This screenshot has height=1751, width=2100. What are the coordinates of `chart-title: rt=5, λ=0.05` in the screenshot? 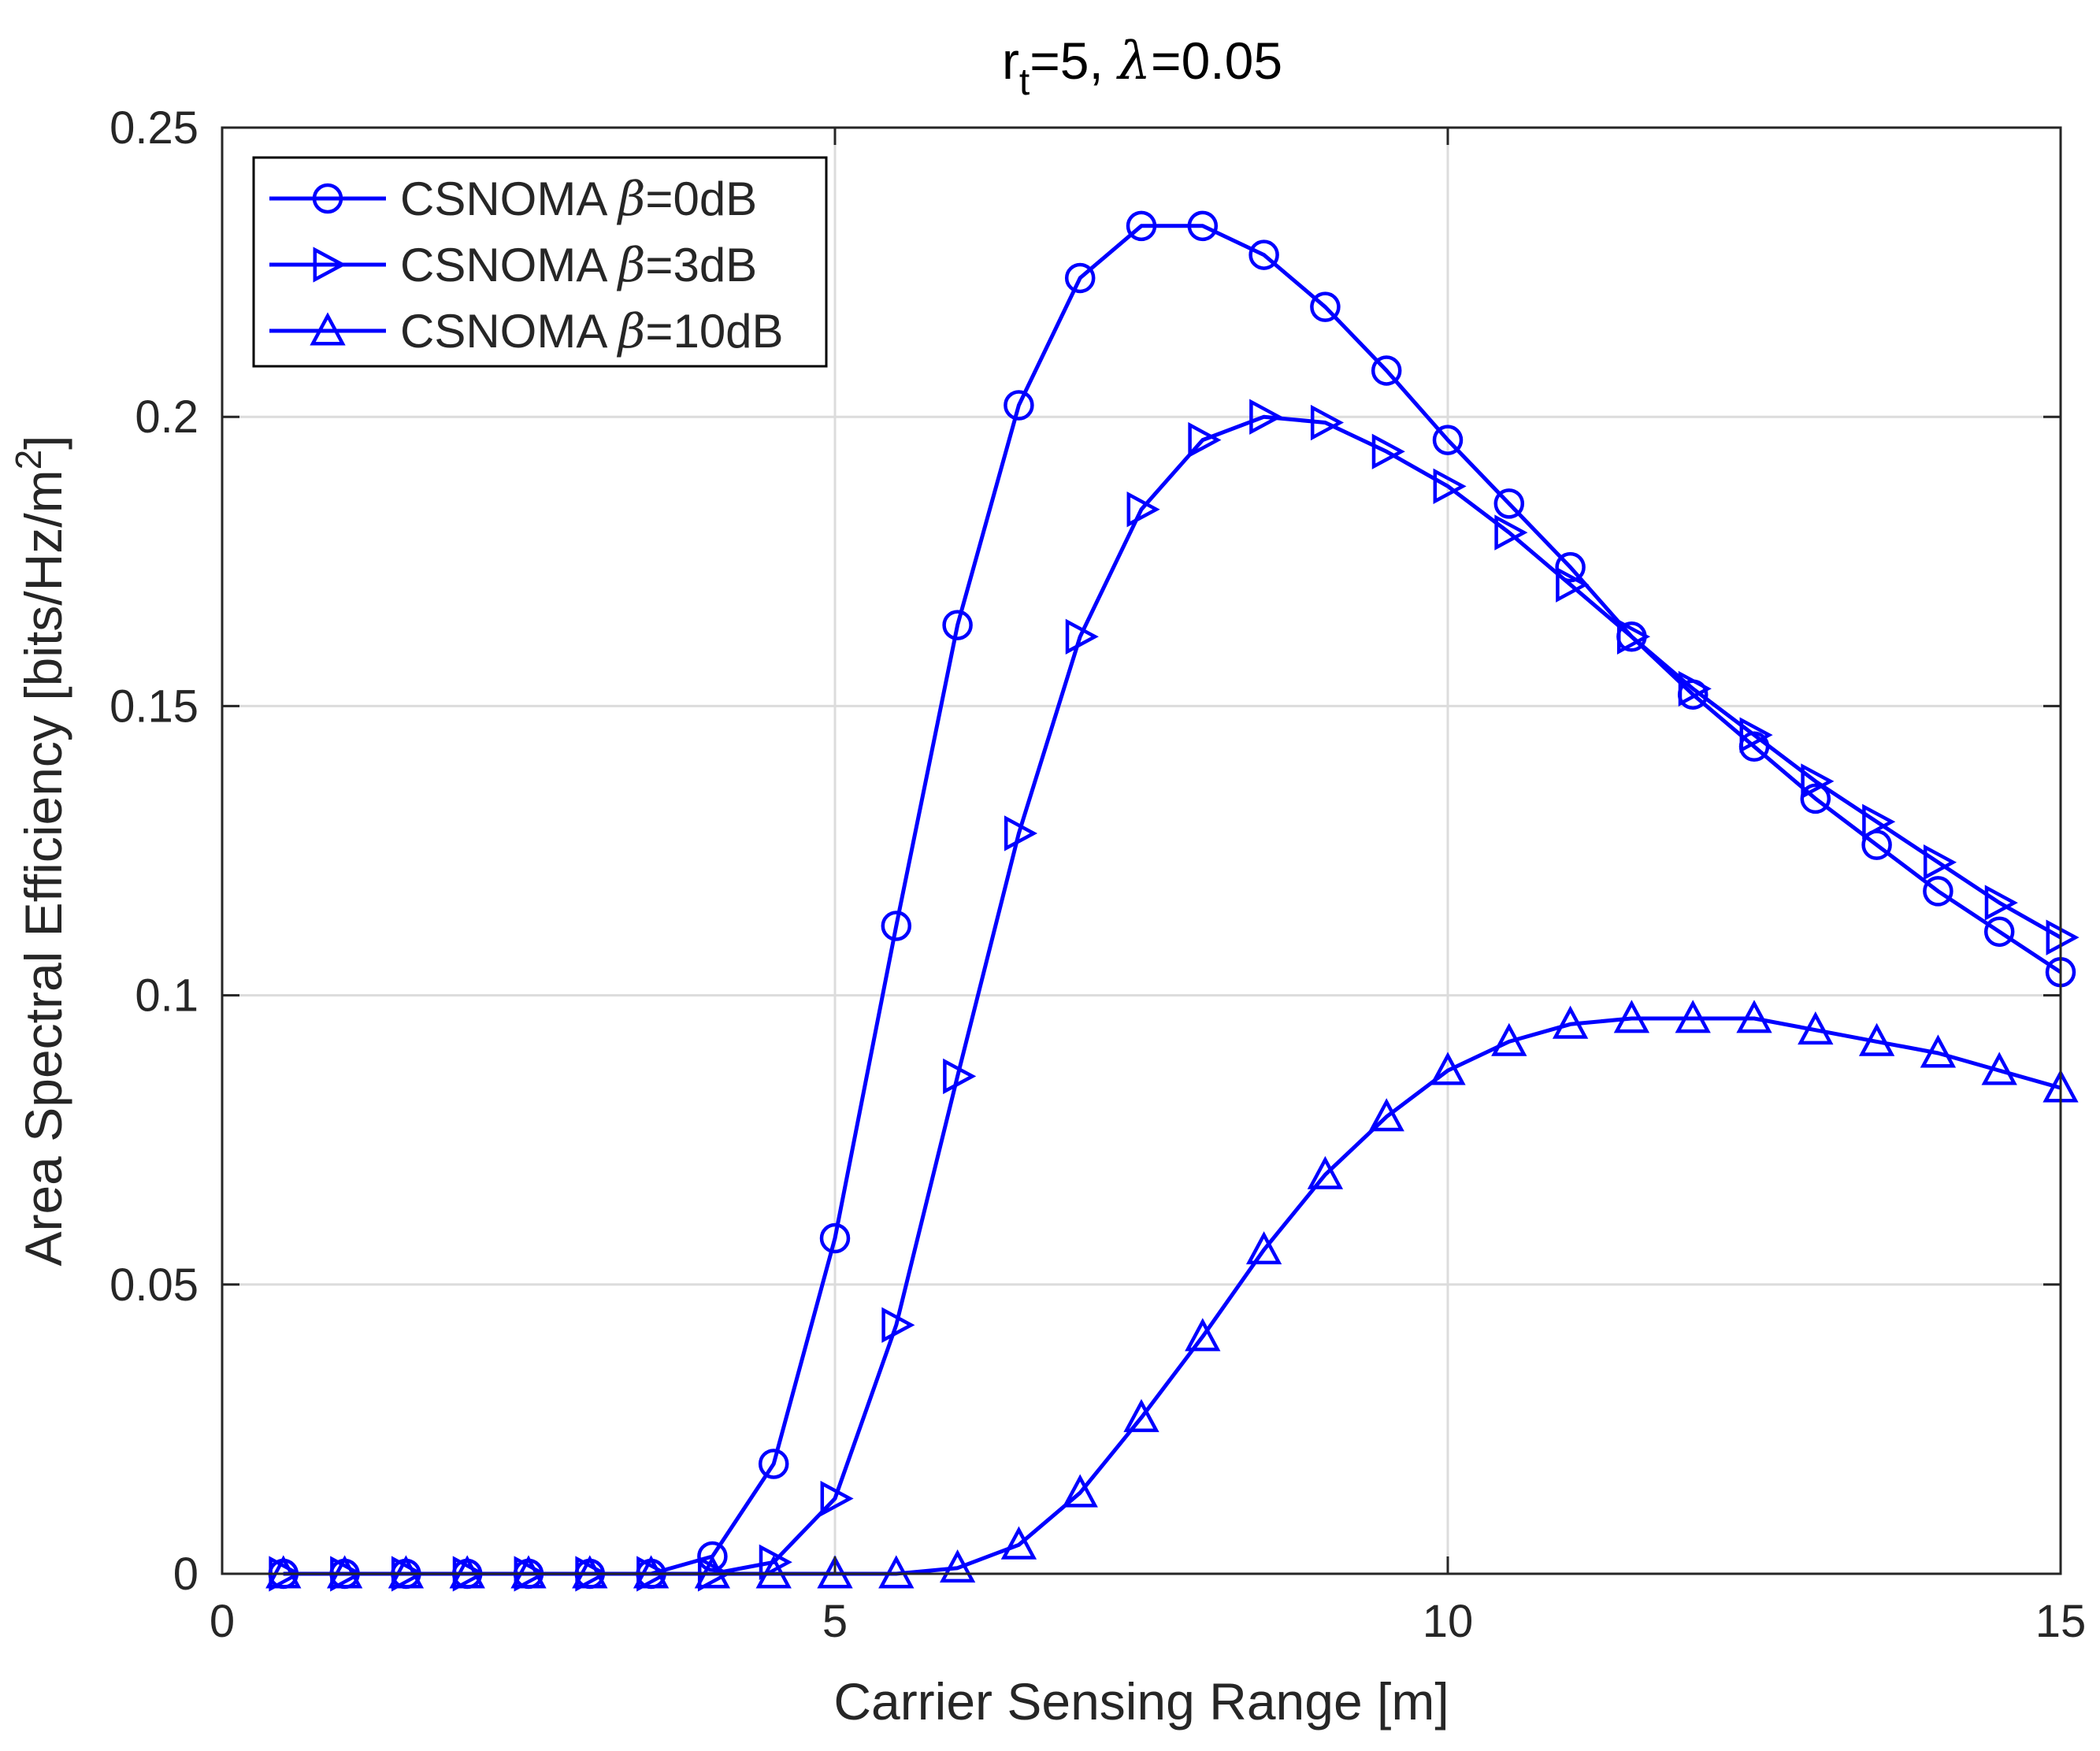 It's located at (1142, 67).